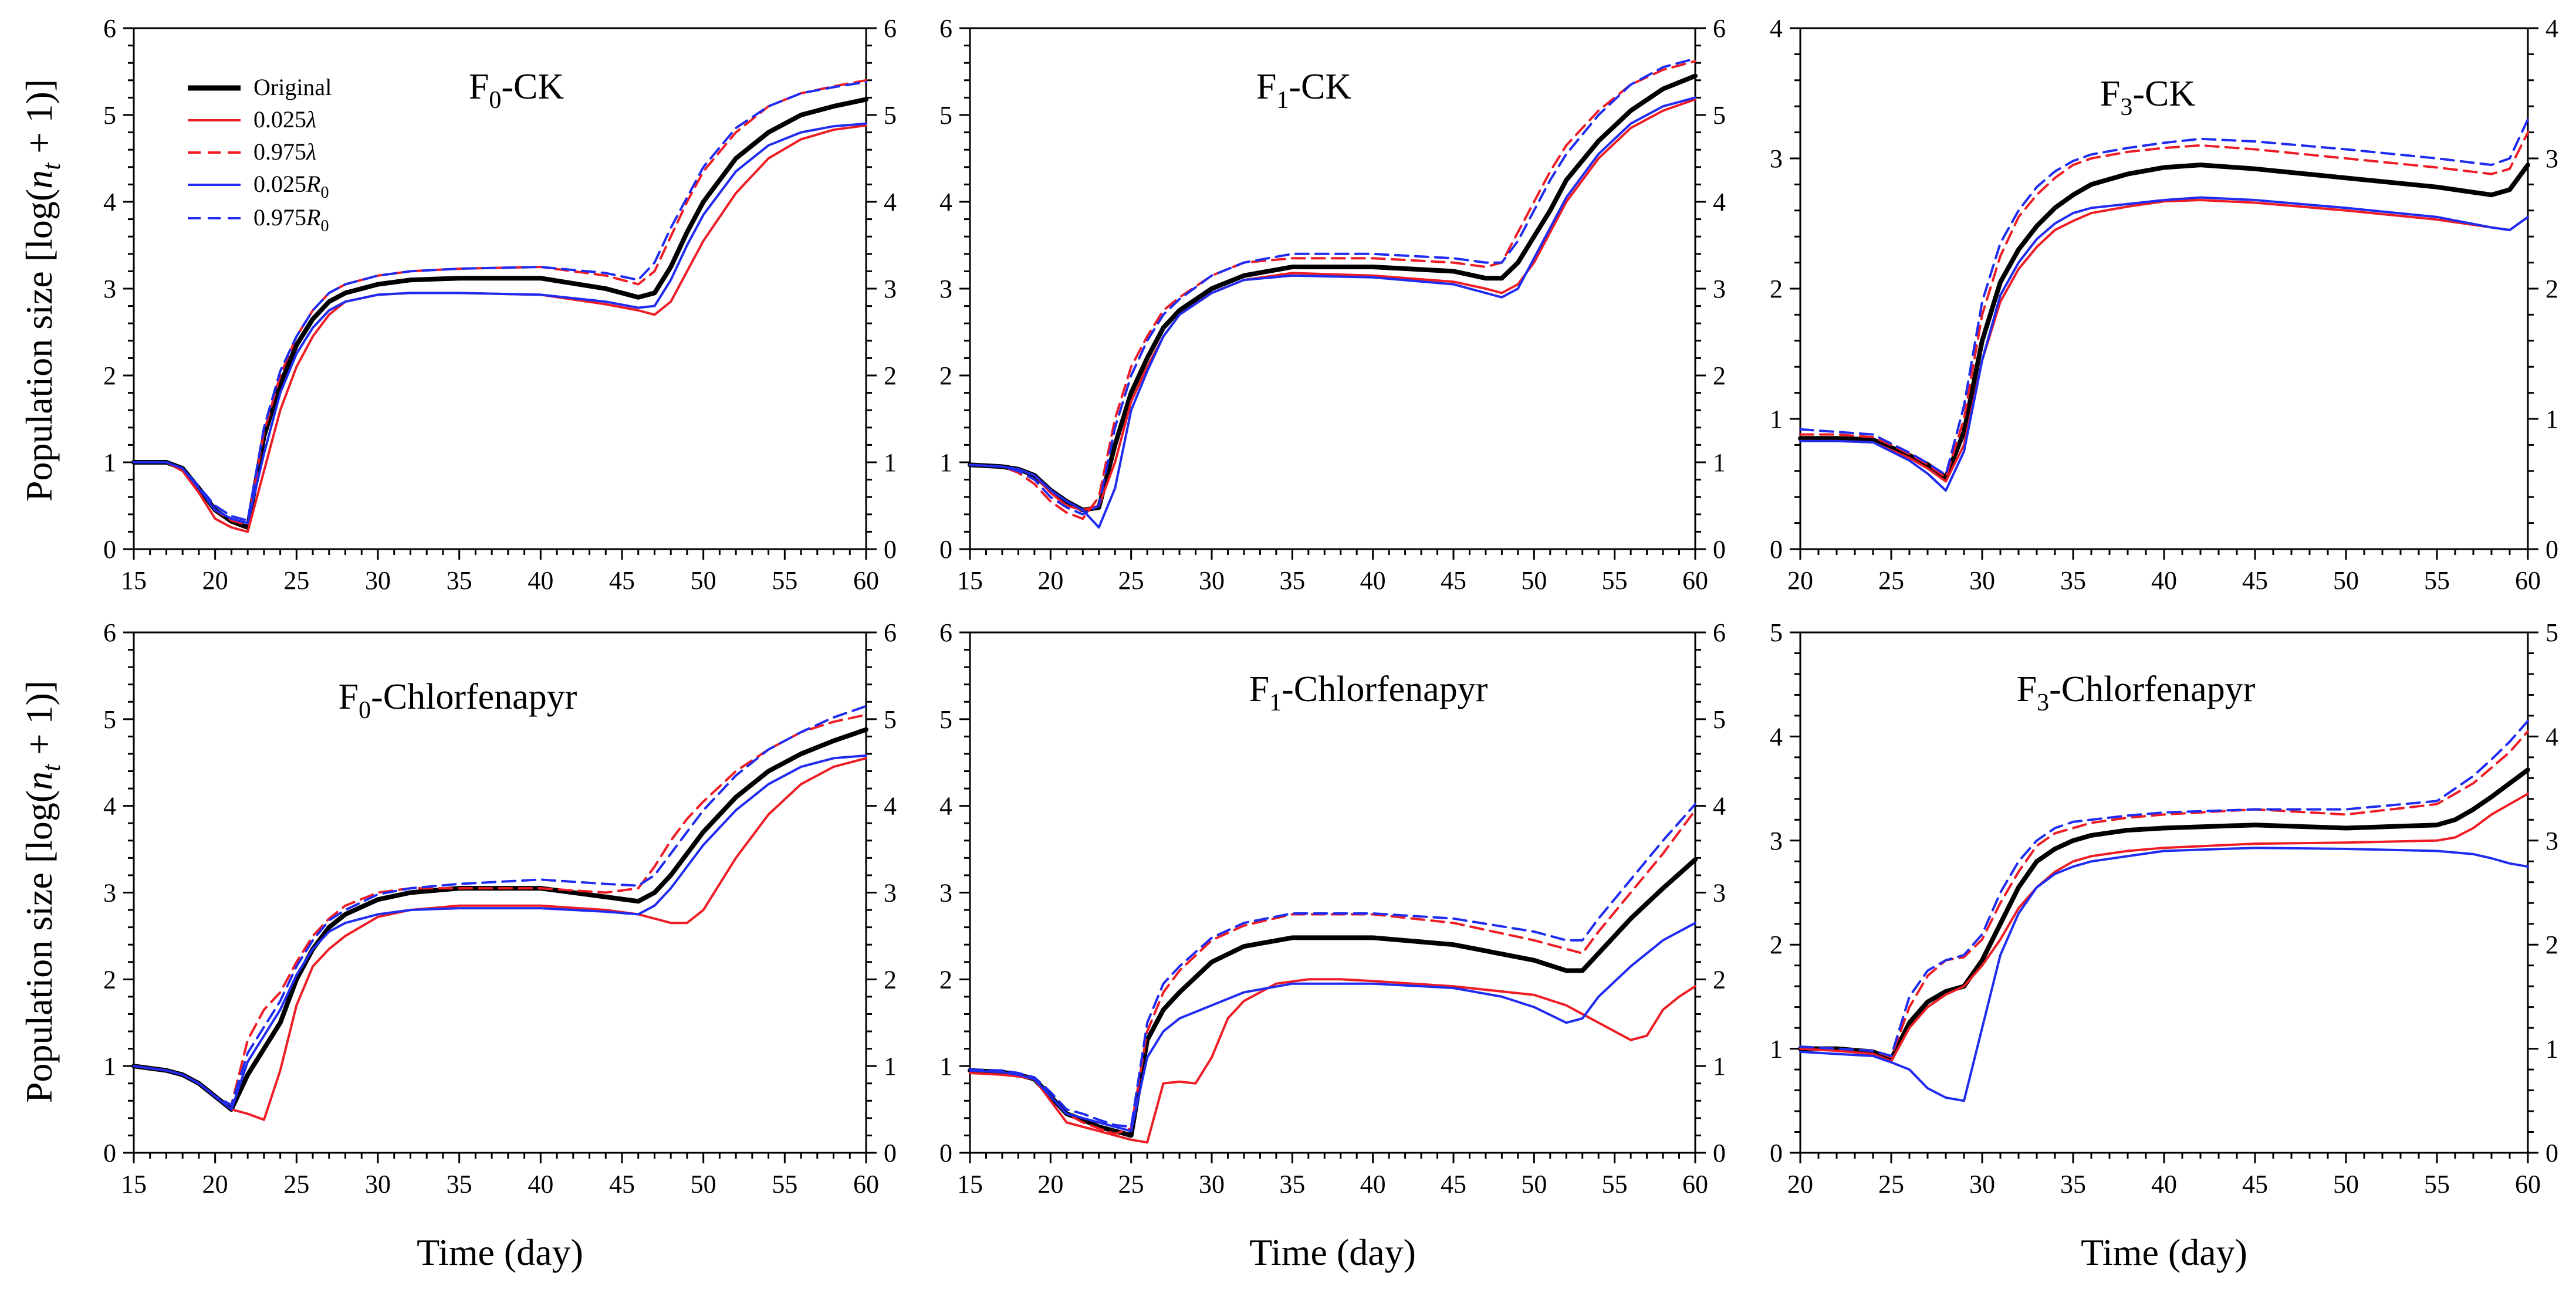 The image size is (2576, 1293). I want to click on ylabel-top-suffix: + 1)], so click(39, 121).